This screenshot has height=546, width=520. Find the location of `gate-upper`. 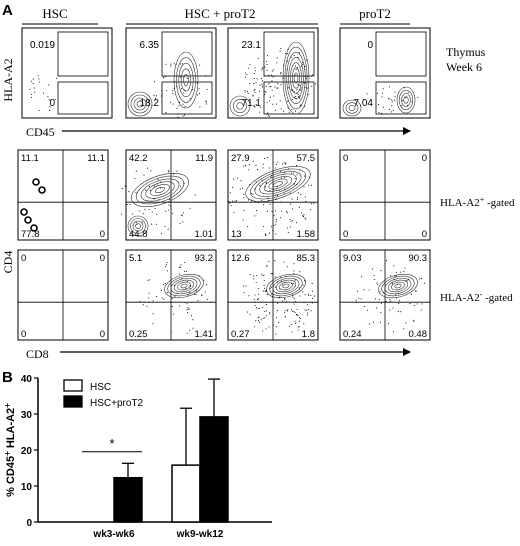

gate-upper is located at coordinates (187, 54).